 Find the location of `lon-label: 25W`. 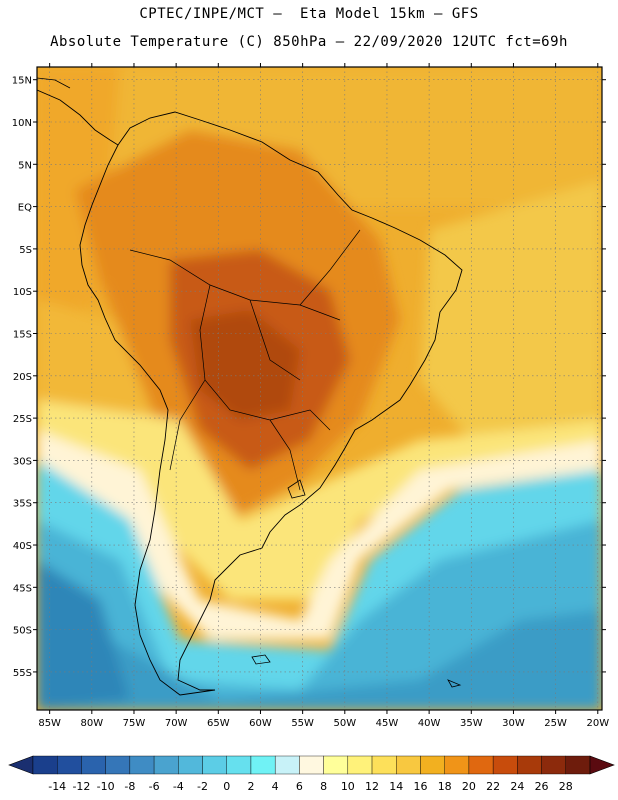

lon-label: 25W is located at coordinates (555, 723).